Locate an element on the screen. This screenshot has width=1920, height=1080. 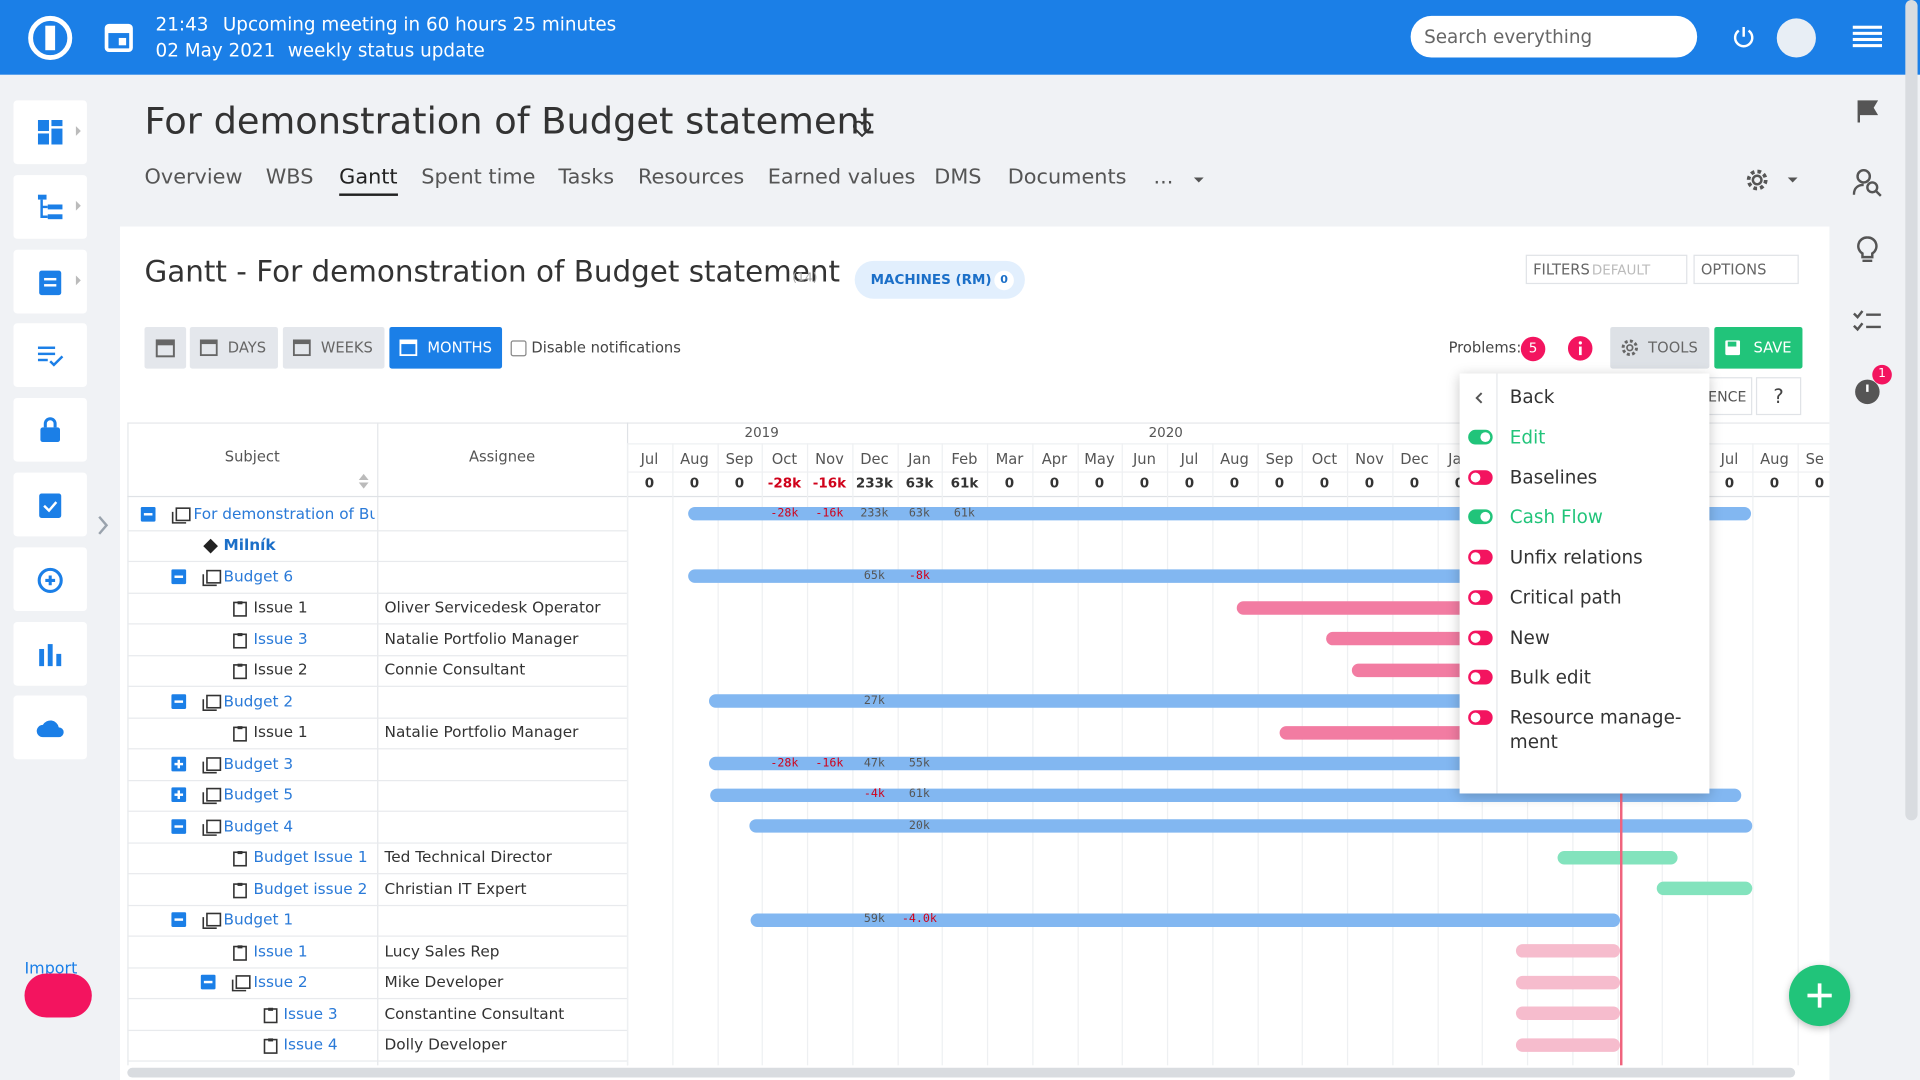
avatar is located at coordinates (1796, 38).